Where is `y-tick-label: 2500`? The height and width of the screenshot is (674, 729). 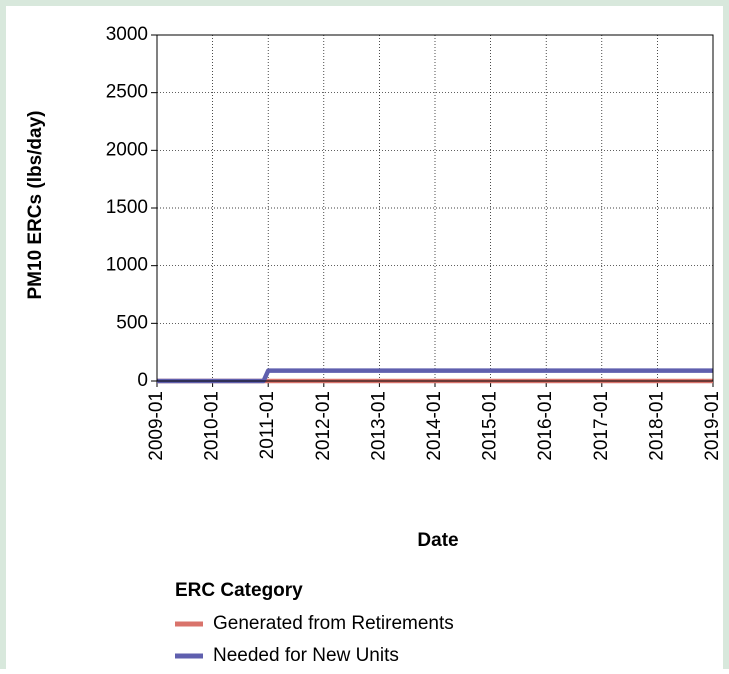 y-tick-label: 2500 is located at coordinates (127, 92).